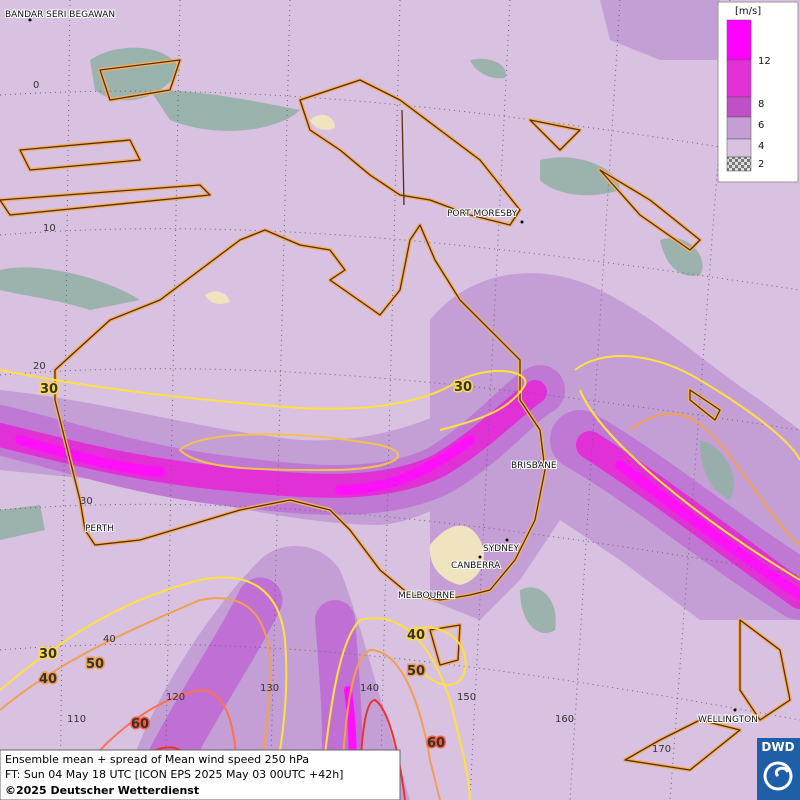  What do you see at coordinates (476, 566) in the screenshot?
I see `city-label: CANBERRA` at bounding box center [476, 566].